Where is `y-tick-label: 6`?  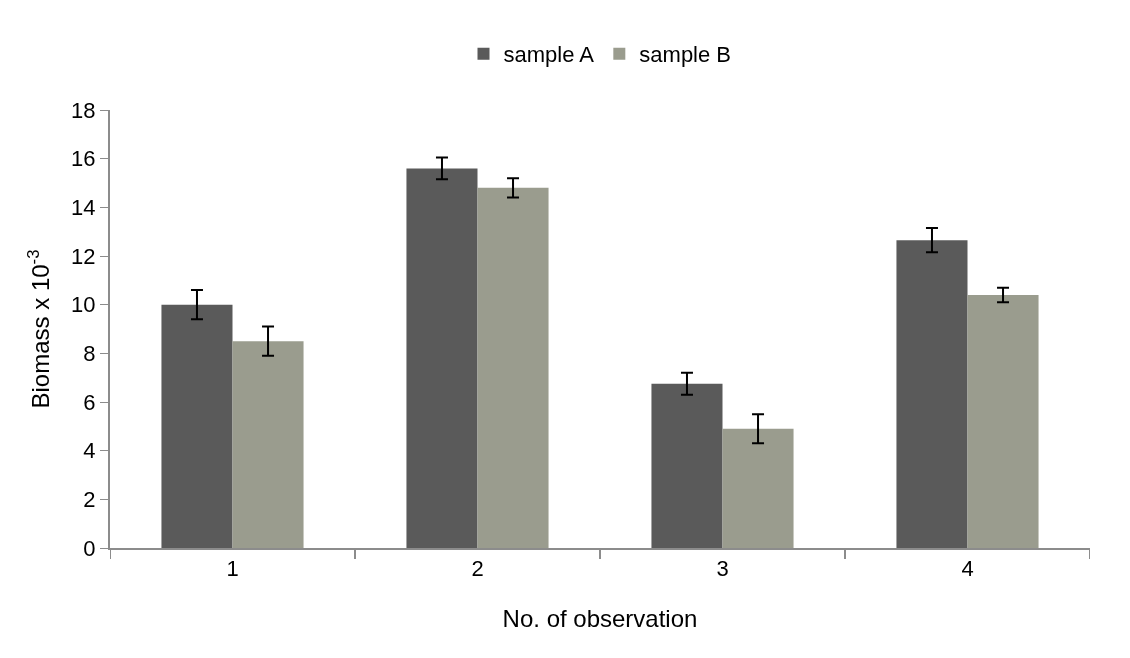 y-tick-label: 6 is located at coordinates (89, 402).